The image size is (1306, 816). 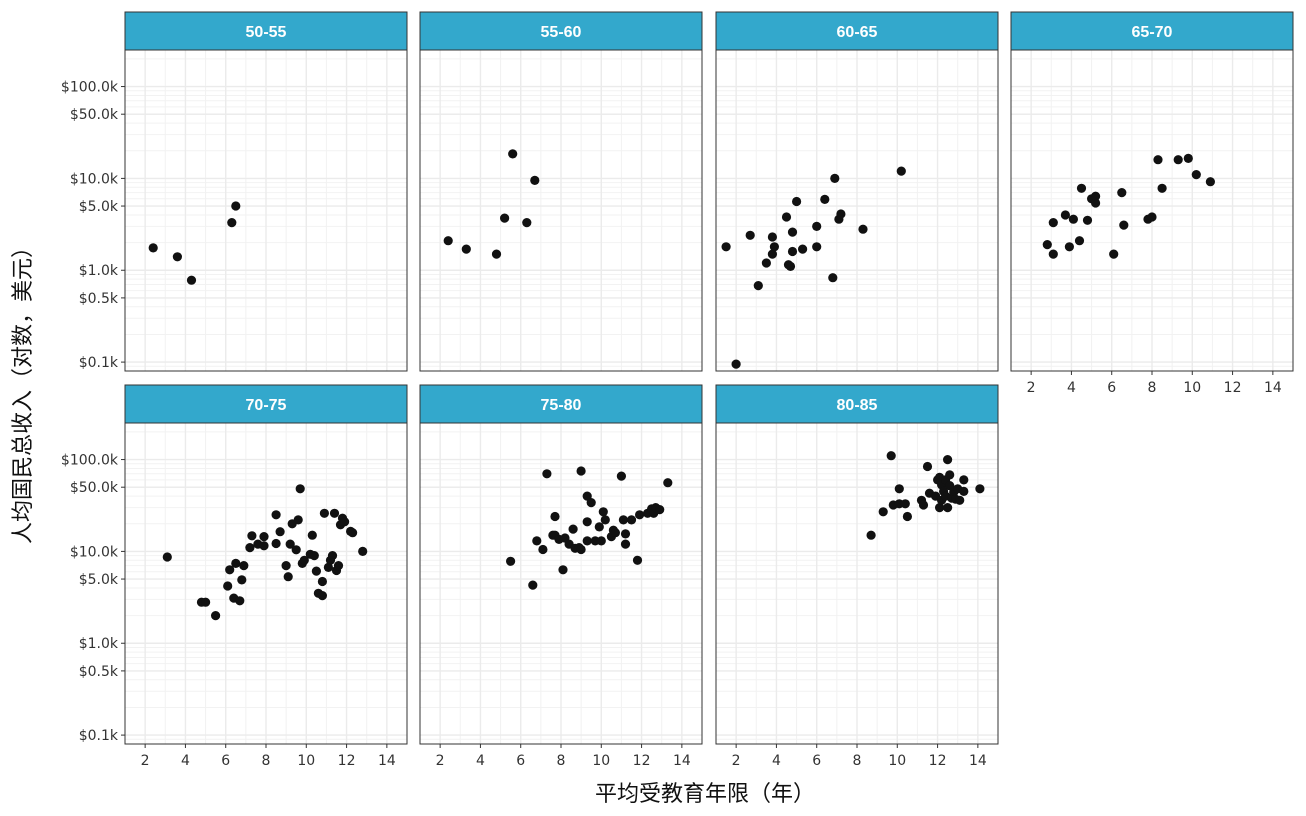 What do you see at coordinates (480, 761) in the screenshot?
I see `x-tick-label: 4` at bounding box center [480, 761].